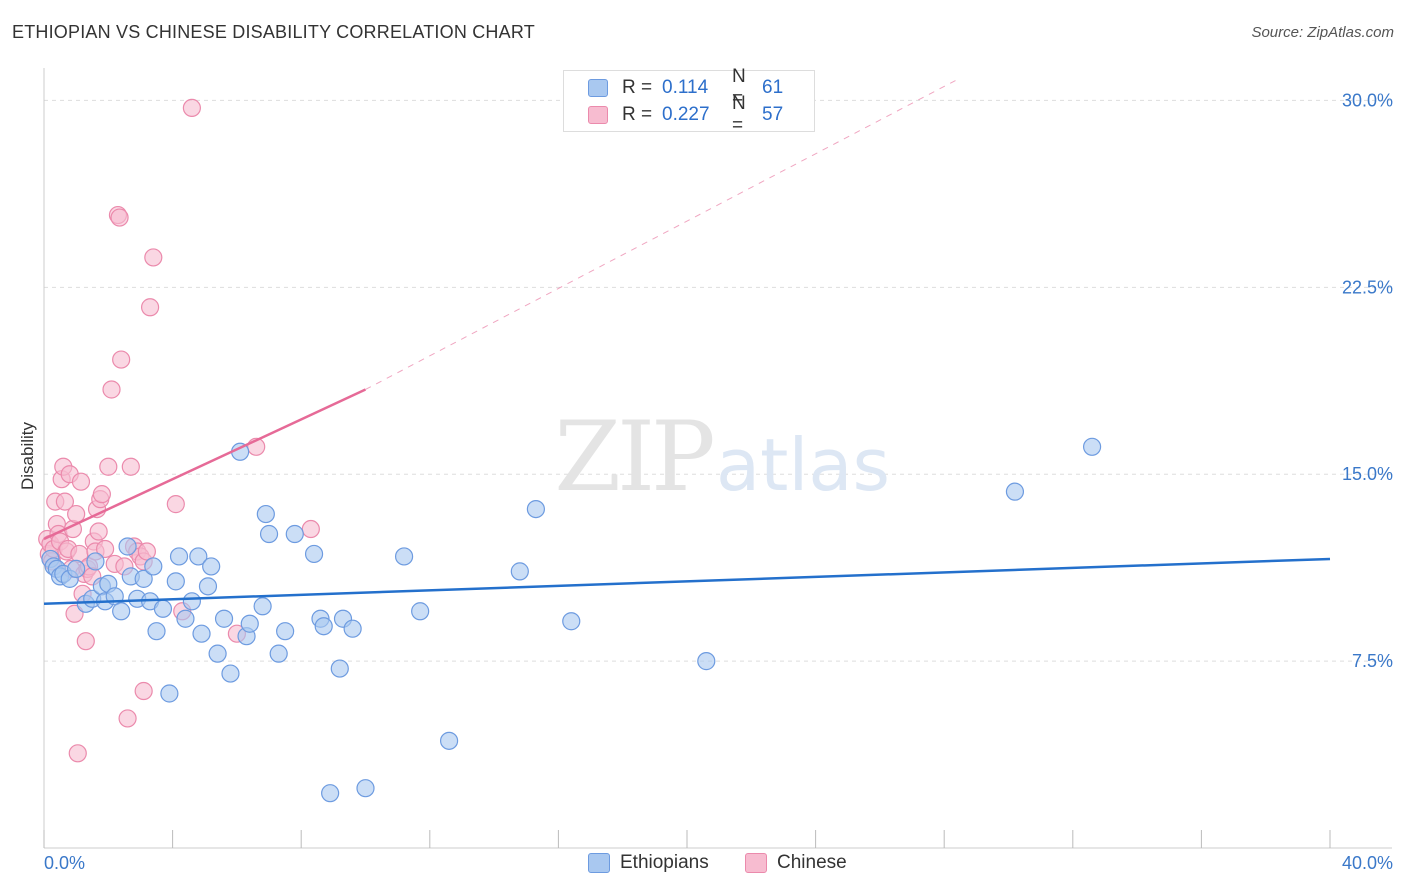 This screenshot has width=1406, height=892. I want to click on y-tick-label: 7.5%, so click(1372, 661).